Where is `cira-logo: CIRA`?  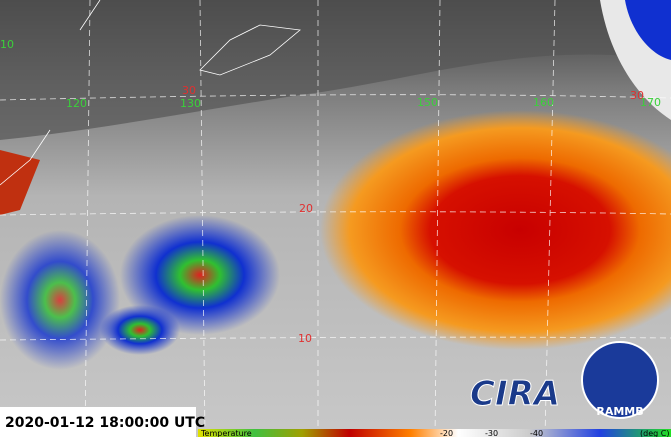 cira-logo: CIRA is located at coordinates (515, 394).